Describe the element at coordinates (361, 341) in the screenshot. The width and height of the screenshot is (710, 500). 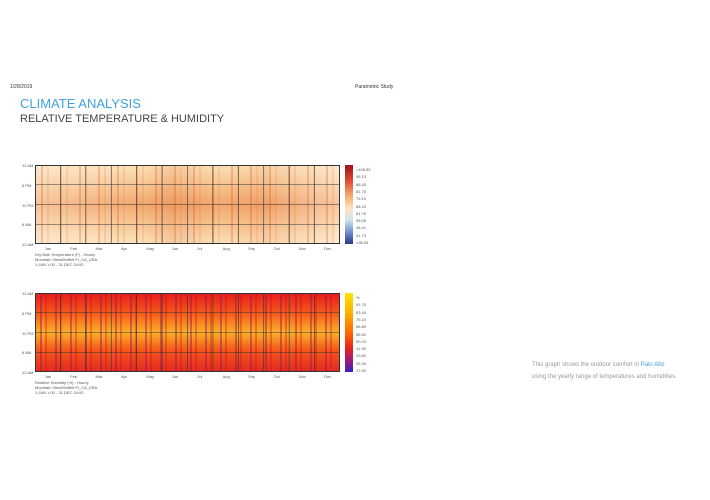
I see `legend-label: 50.20` at that location.